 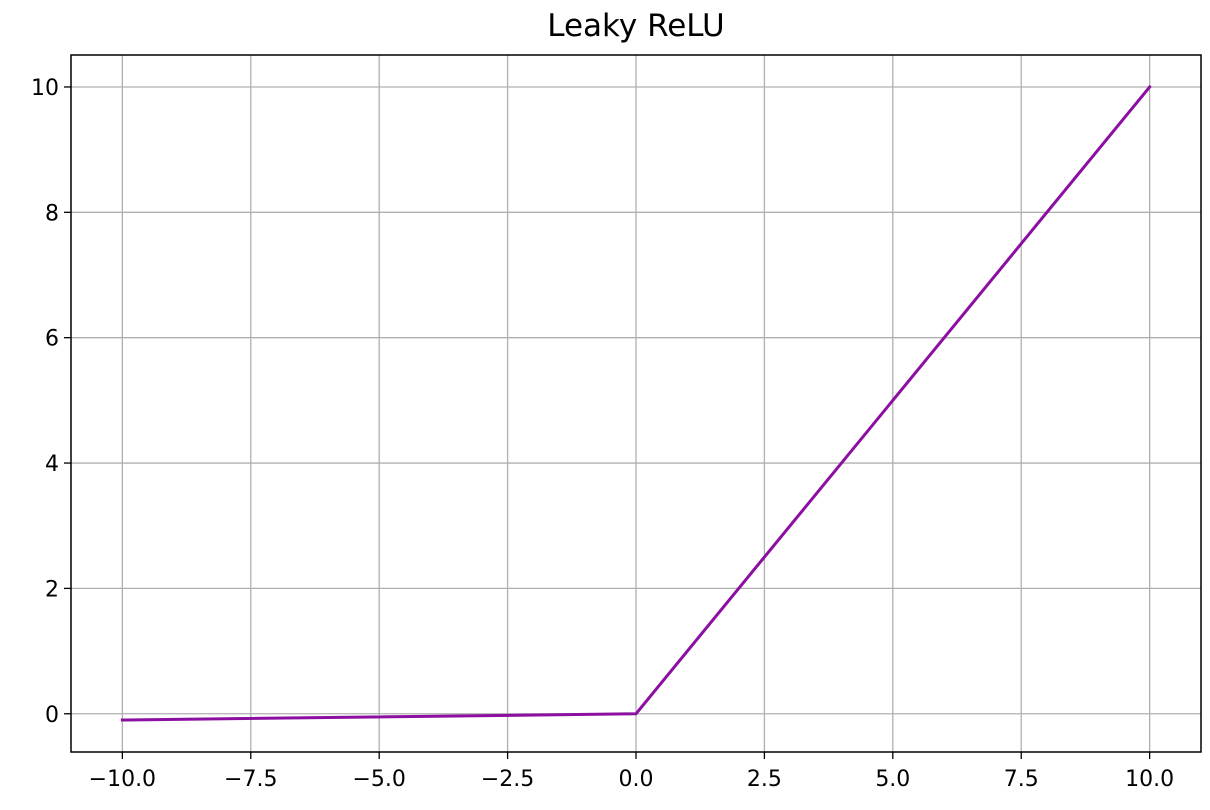 What do you see at coordinates (45, 88) in the screenshot?
I see `y-tick-label: 10` at bounding box center [45, 88].